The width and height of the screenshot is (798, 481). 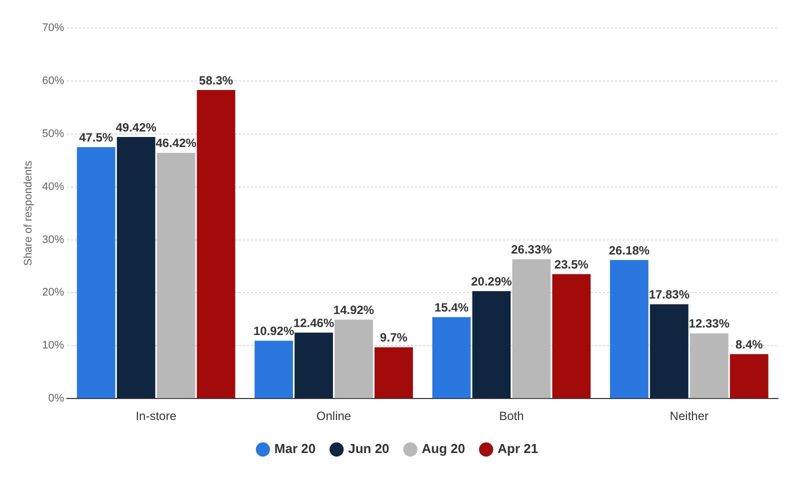 What do you see at coordinates (156, 416) in the screenshot?
I see `x-tick-label: In-store` at bounding box center [156, 416].